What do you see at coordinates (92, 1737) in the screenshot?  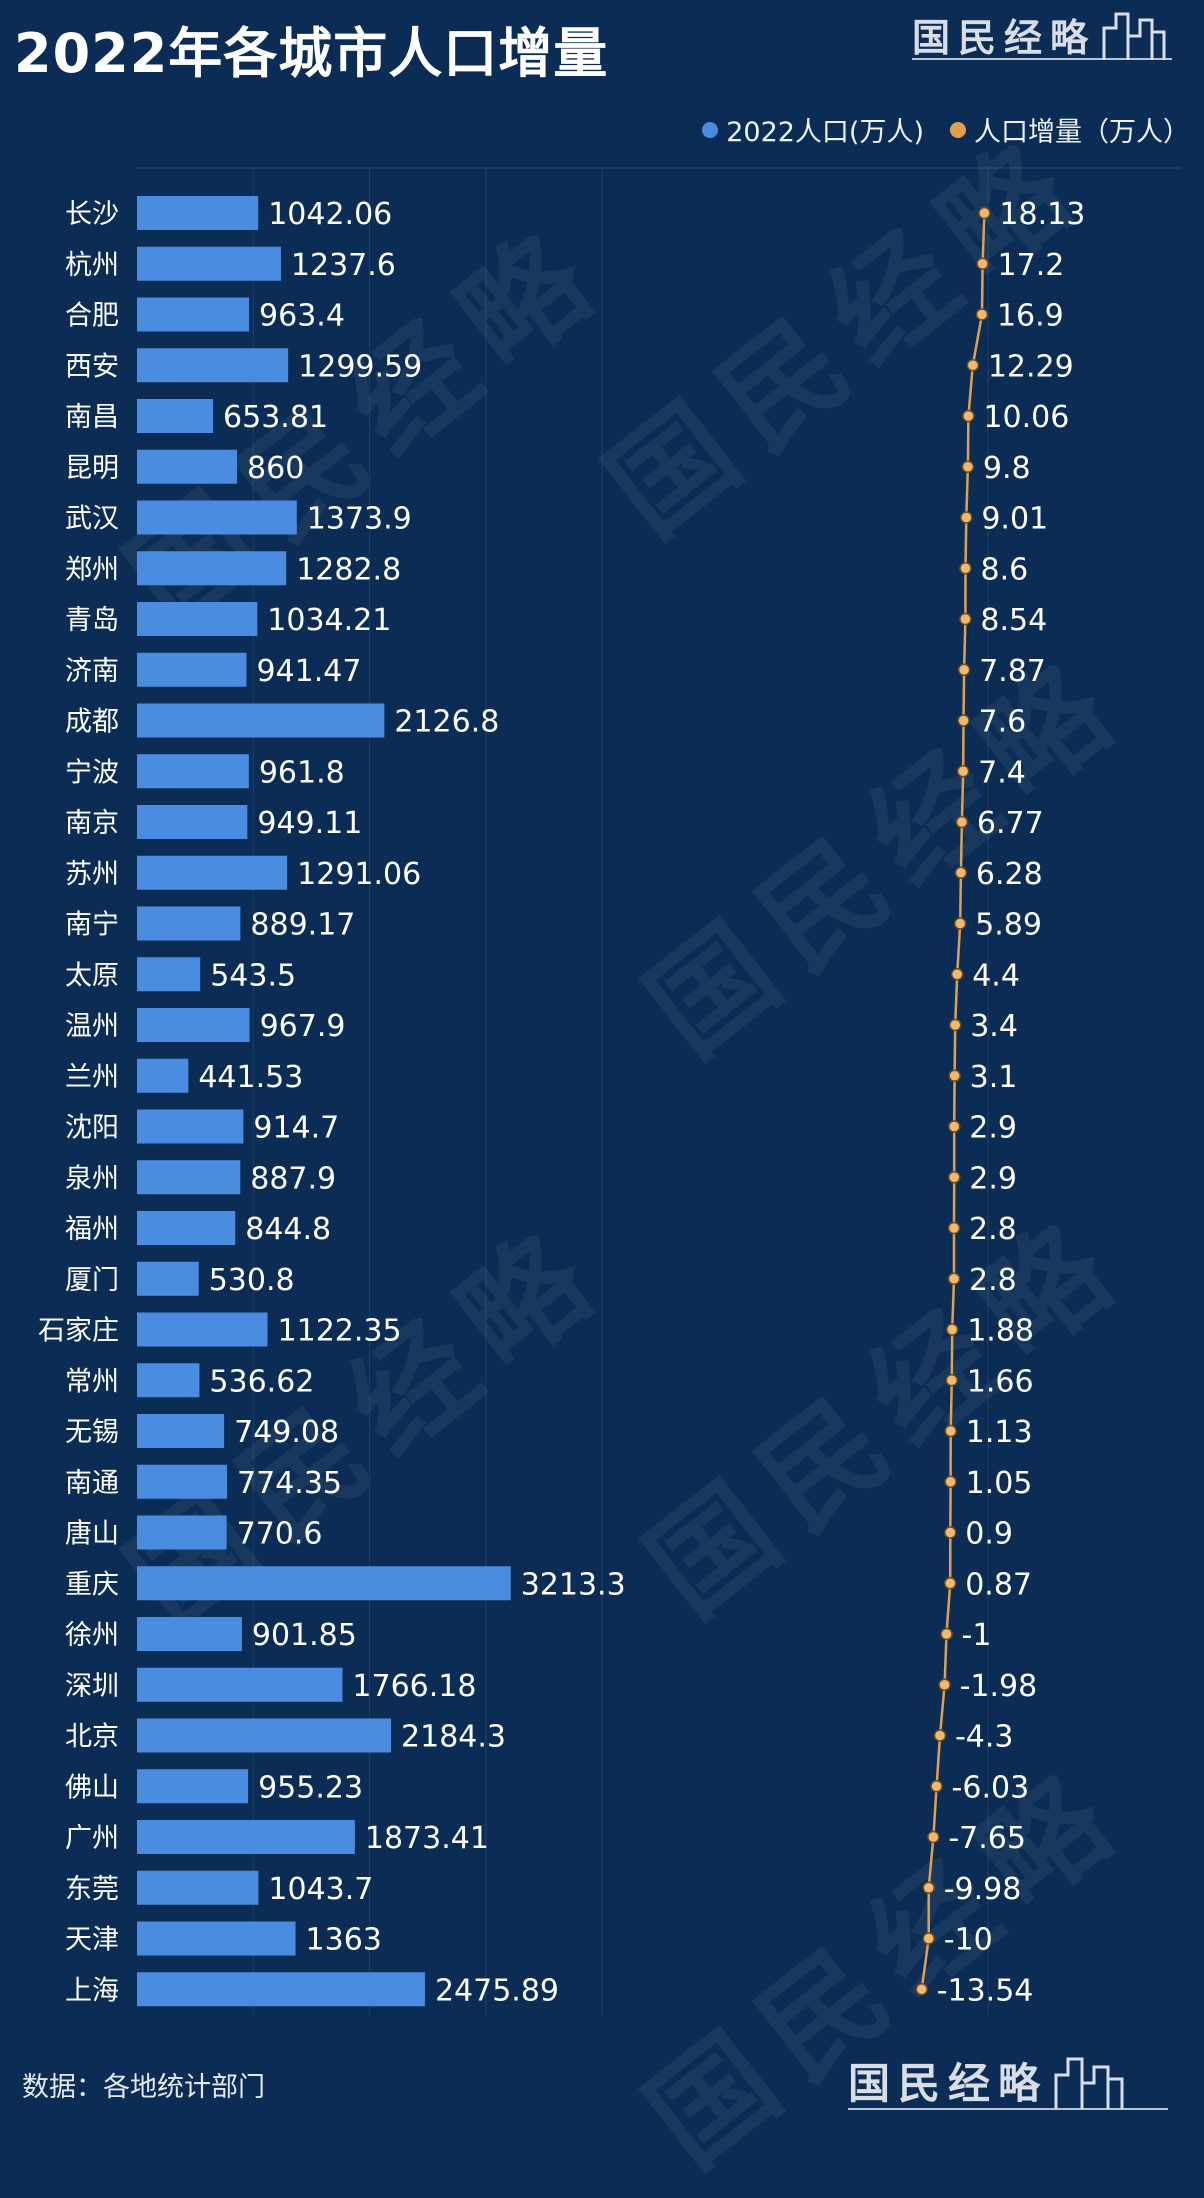 I see `category-label: 北京` at bounding box center [92, 1737].